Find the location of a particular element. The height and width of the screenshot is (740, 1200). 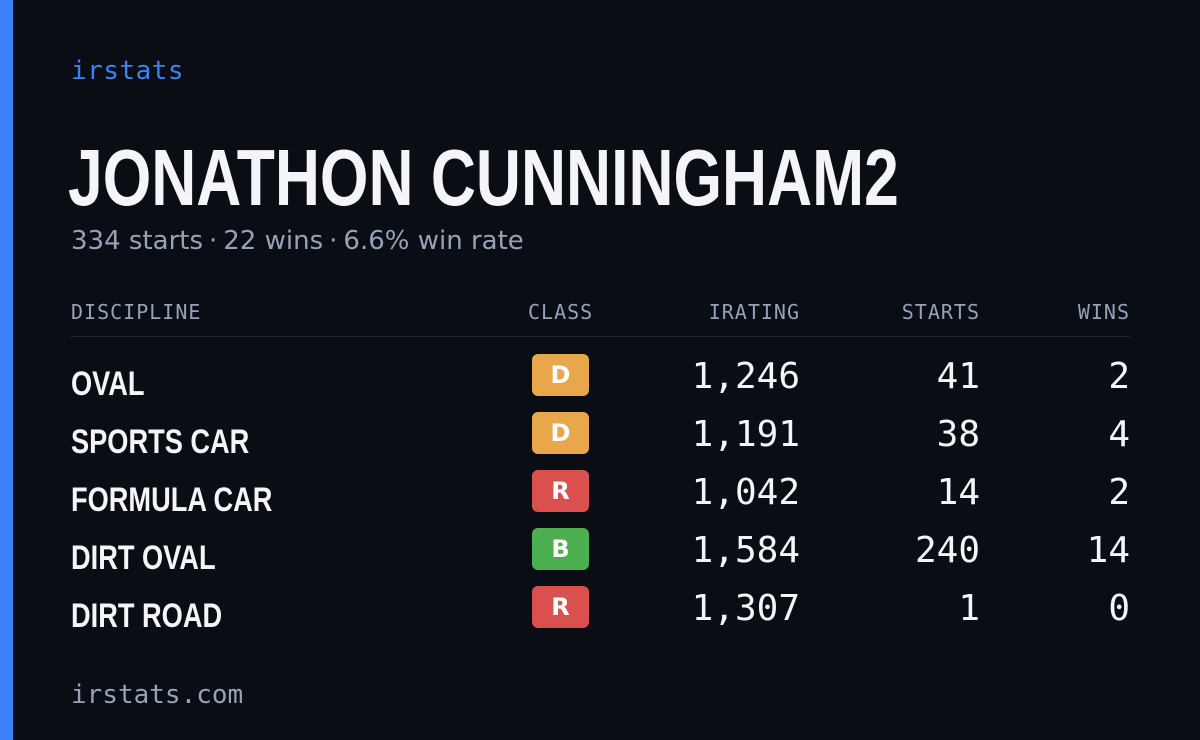

starts-count: 334 starts is located at coordinates (137, 241).